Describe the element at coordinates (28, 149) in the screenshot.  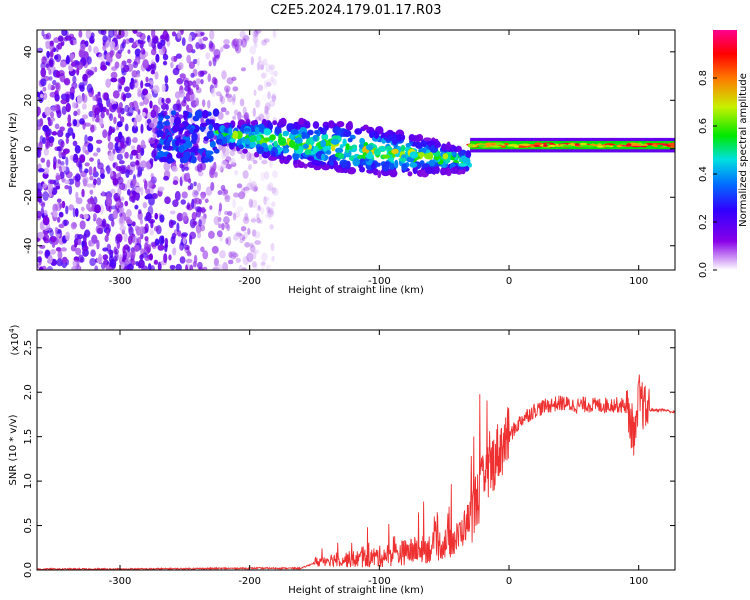
I see `y-tick-label: 0` at that location.